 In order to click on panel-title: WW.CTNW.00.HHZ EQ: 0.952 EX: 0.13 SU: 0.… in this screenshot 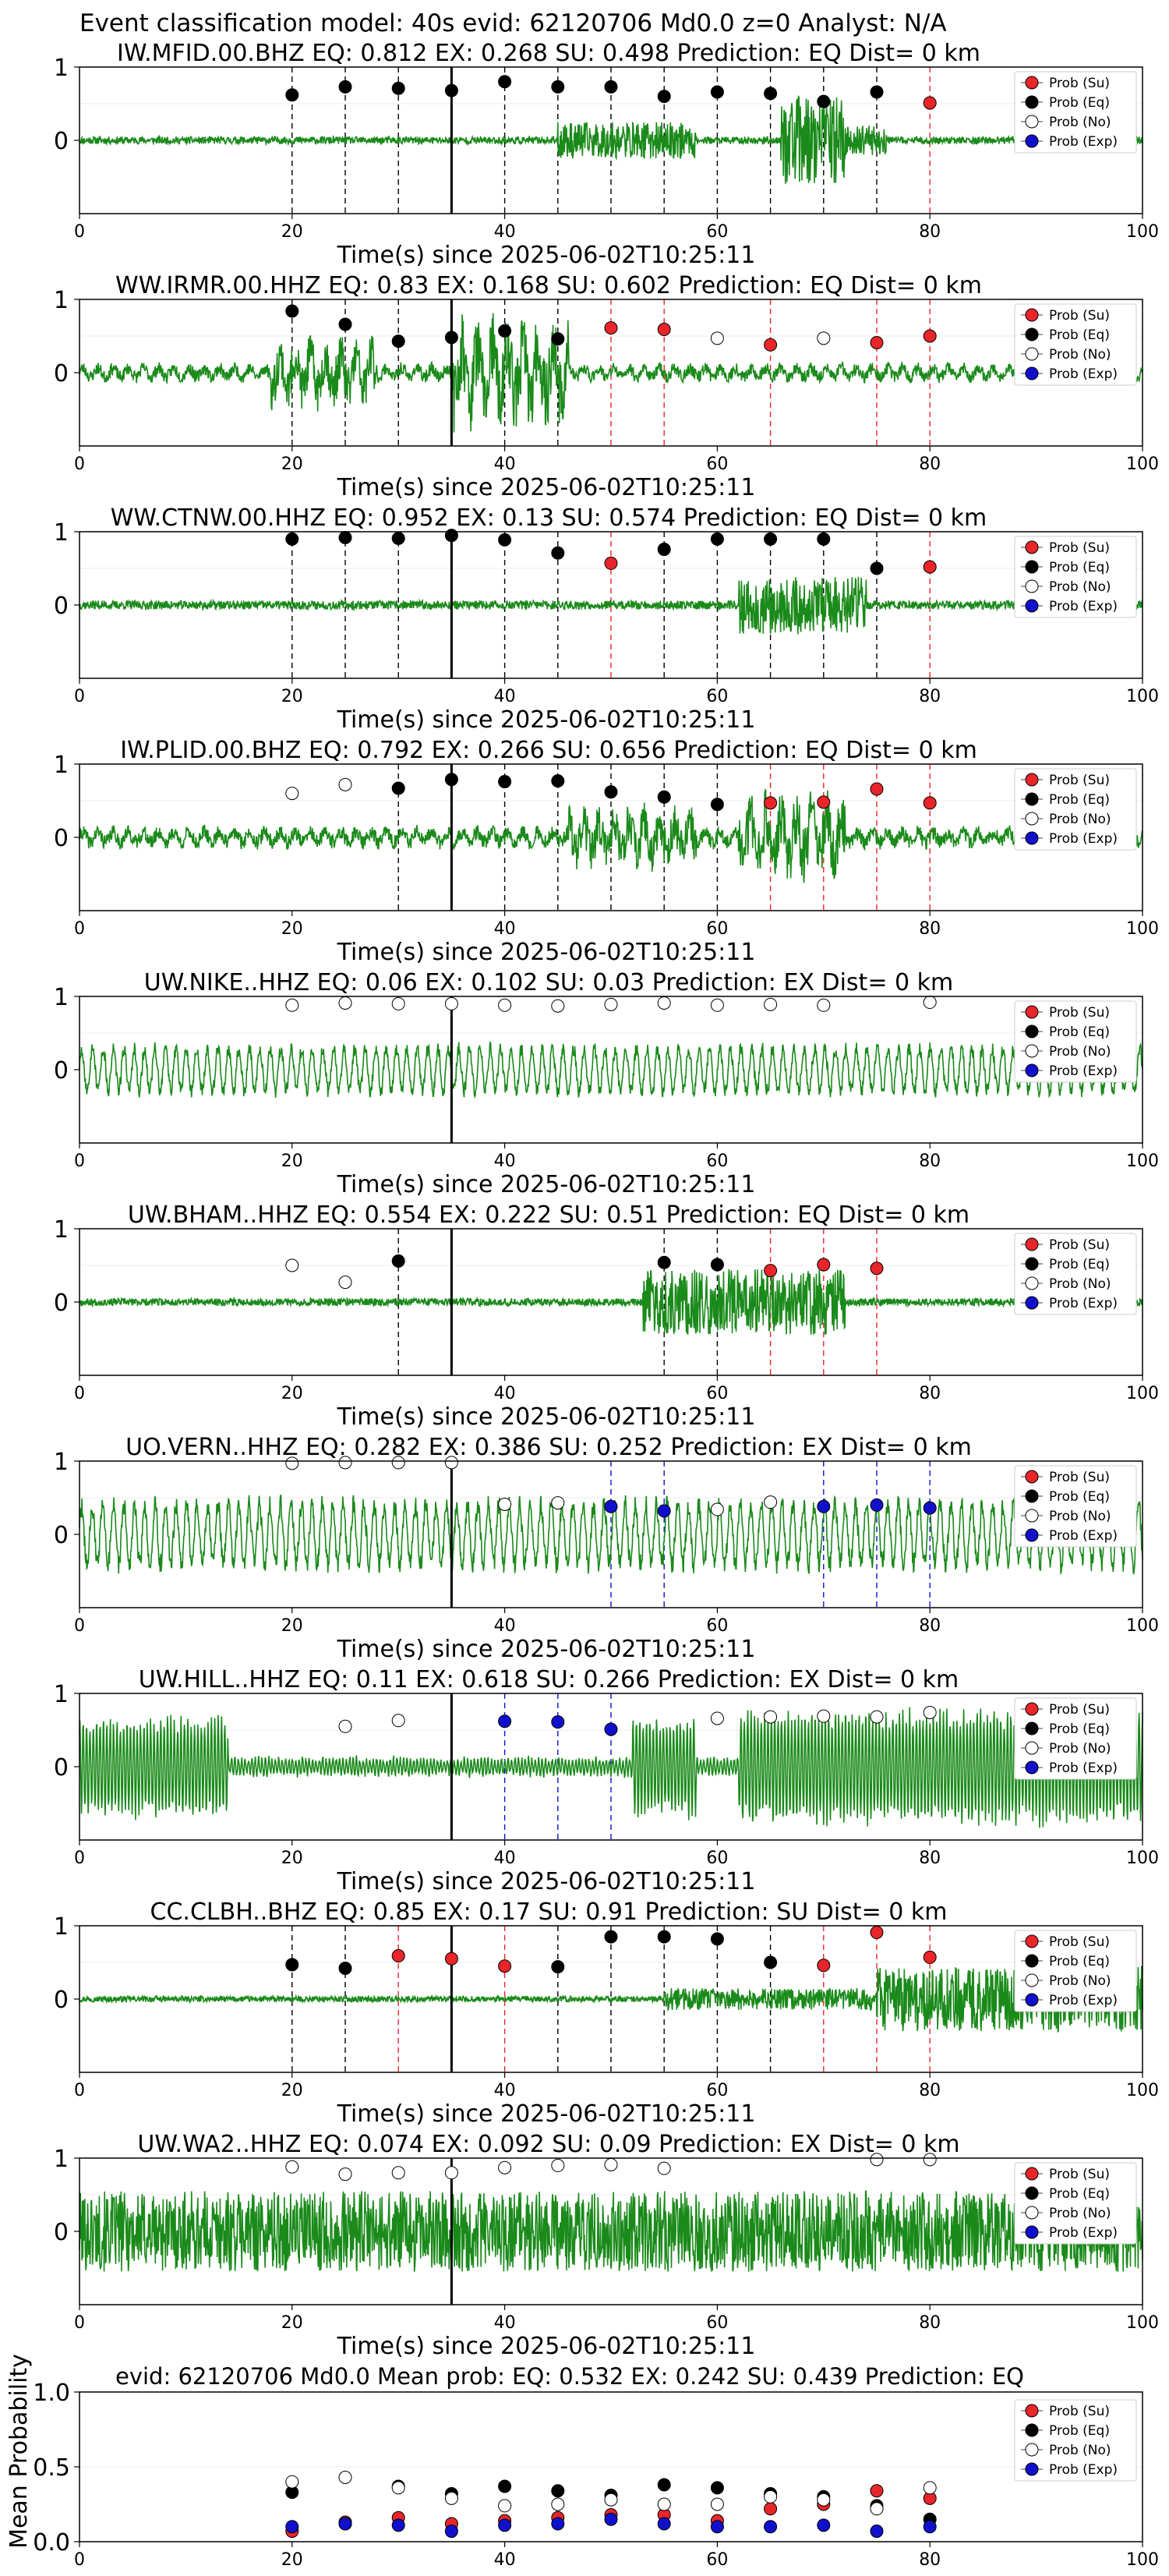, I will do `click(549, 518)`.